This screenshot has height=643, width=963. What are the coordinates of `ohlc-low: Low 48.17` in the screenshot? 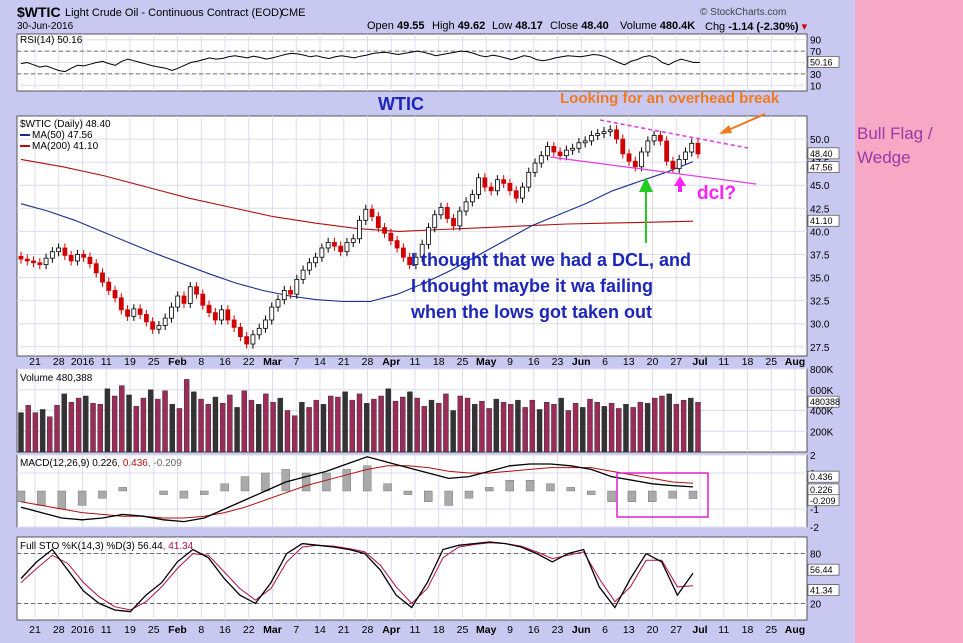 It's located at (517, 26).